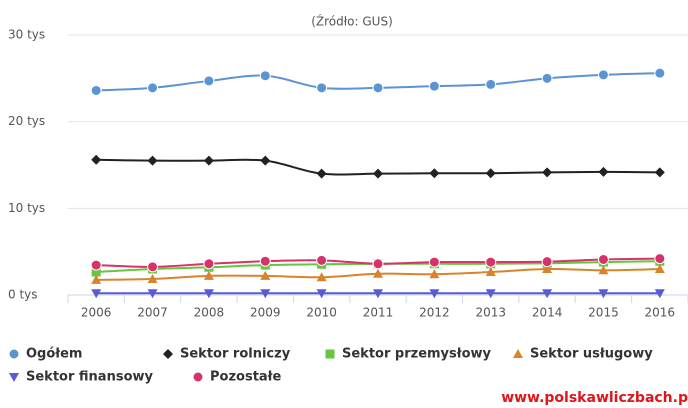 The width and height of the screenshot is (688, 408). What do you see at coordinates (591, 354) in the screenshot?
I see `legend-label: Sektor usługowy` at bounding box center [591, 354].